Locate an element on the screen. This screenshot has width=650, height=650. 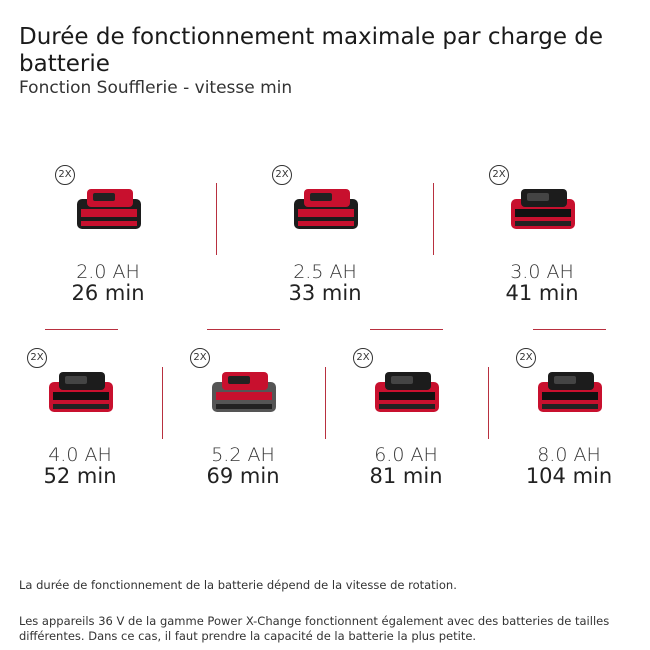
battery-capacity: 2.5 AH is located at coordinates (325, 272).